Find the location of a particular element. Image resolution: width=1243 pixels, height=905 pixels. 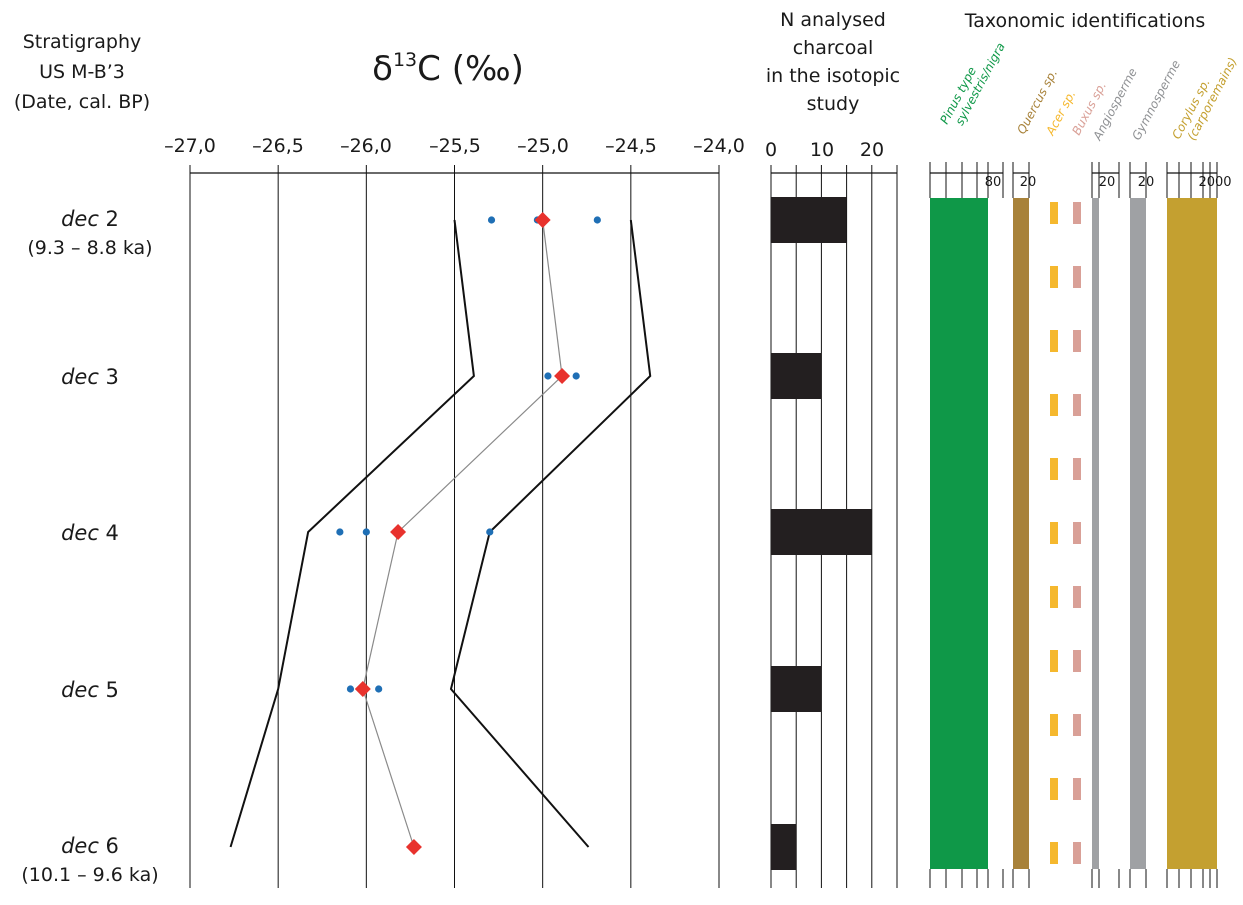

taxon-bar-quercus is located at coordinates (1021, 533).